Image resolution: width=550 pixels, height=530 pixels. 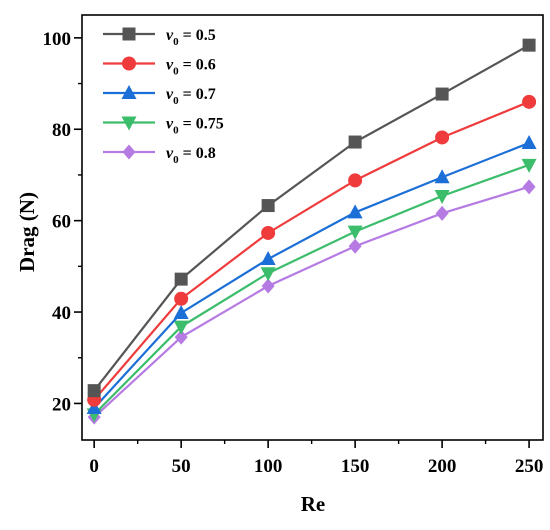 I want to click on legend-label: v0 = 0.6, so click(x=191, y=67).